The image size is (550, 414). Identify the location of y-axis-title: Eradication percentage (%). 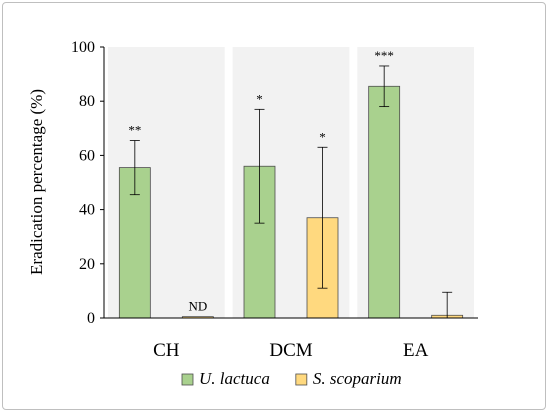
(36, 182).